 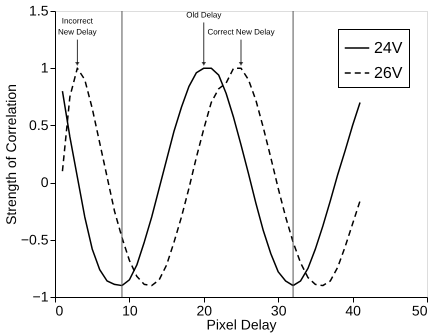 What do you see at coordinates (44, 182) in the screenshot?
I see `y-tick-label: 0` at bounding box center [44, 182].